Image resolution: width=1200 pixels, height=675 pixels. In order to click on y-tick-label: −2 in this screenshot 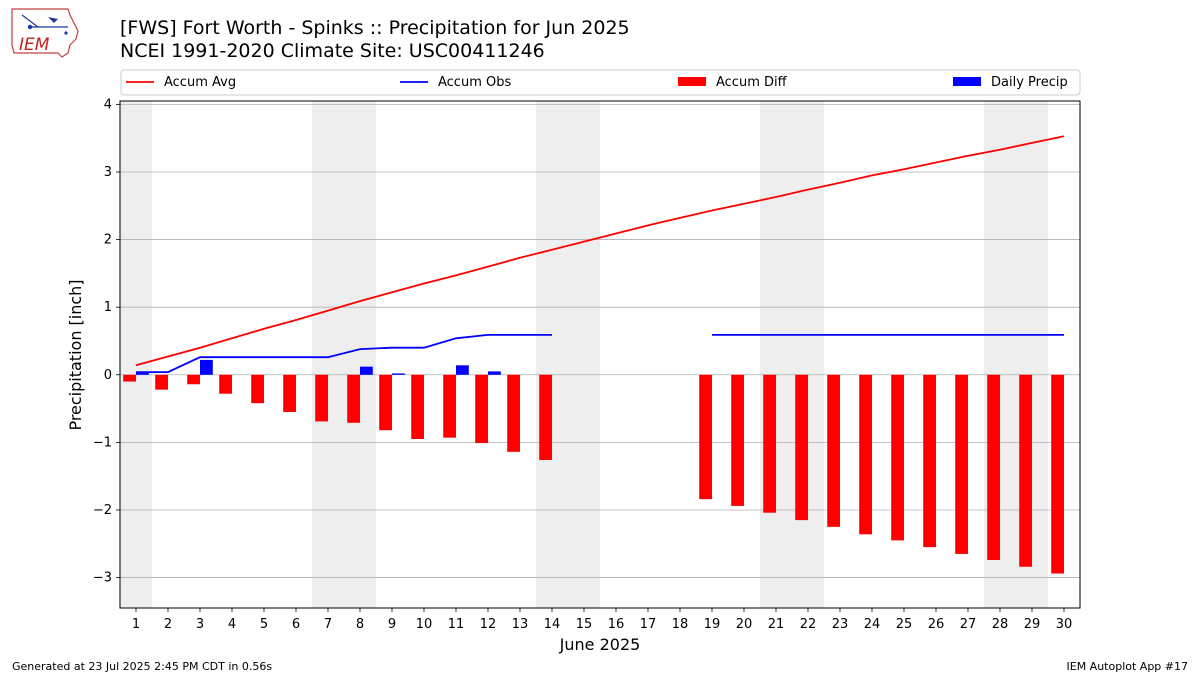, I will do `click(102, 510)`.